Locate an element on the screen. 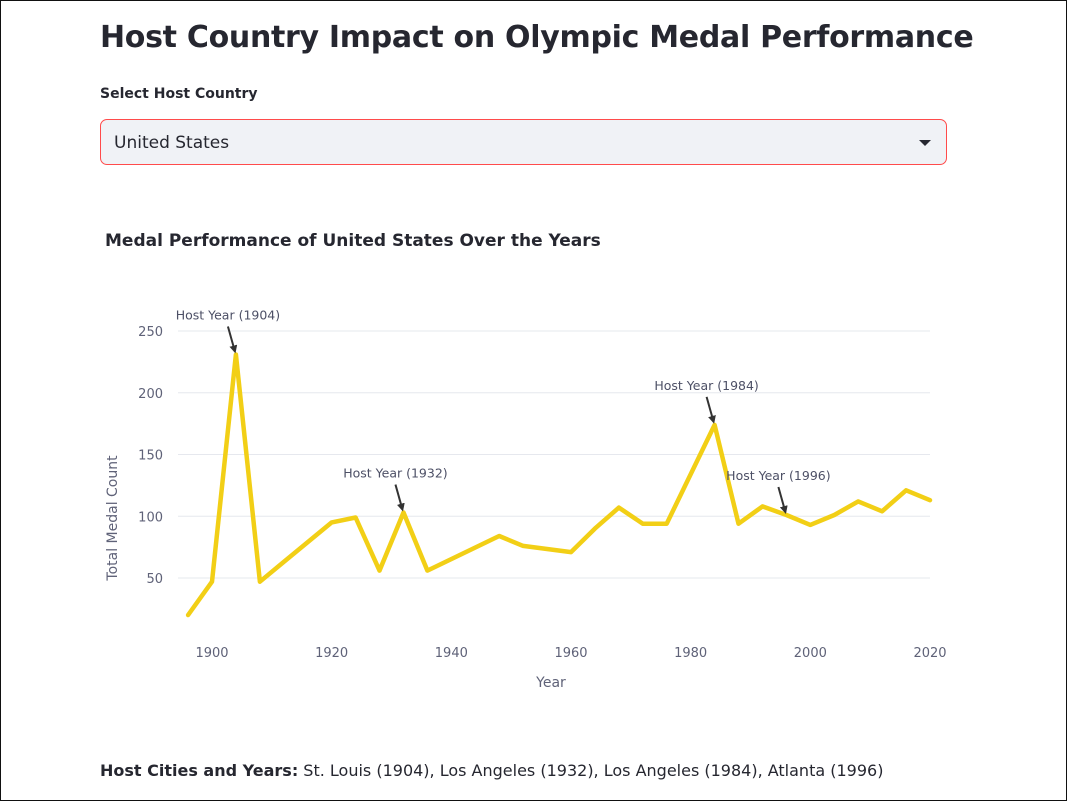 The image size is (1067, 801). x-tick-label: 2020 is located at coordinates (929, 653).